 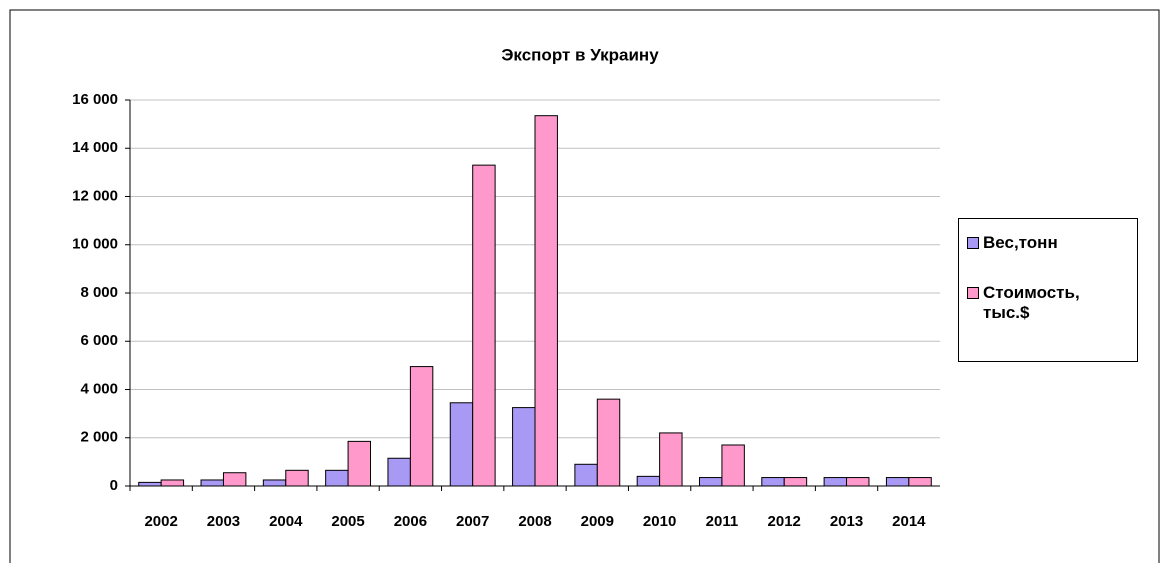 What do you see at coordinates (95, 244) in the screenshot?
I see `y-tick-label: 10 000` at bounding box center [95, 244].